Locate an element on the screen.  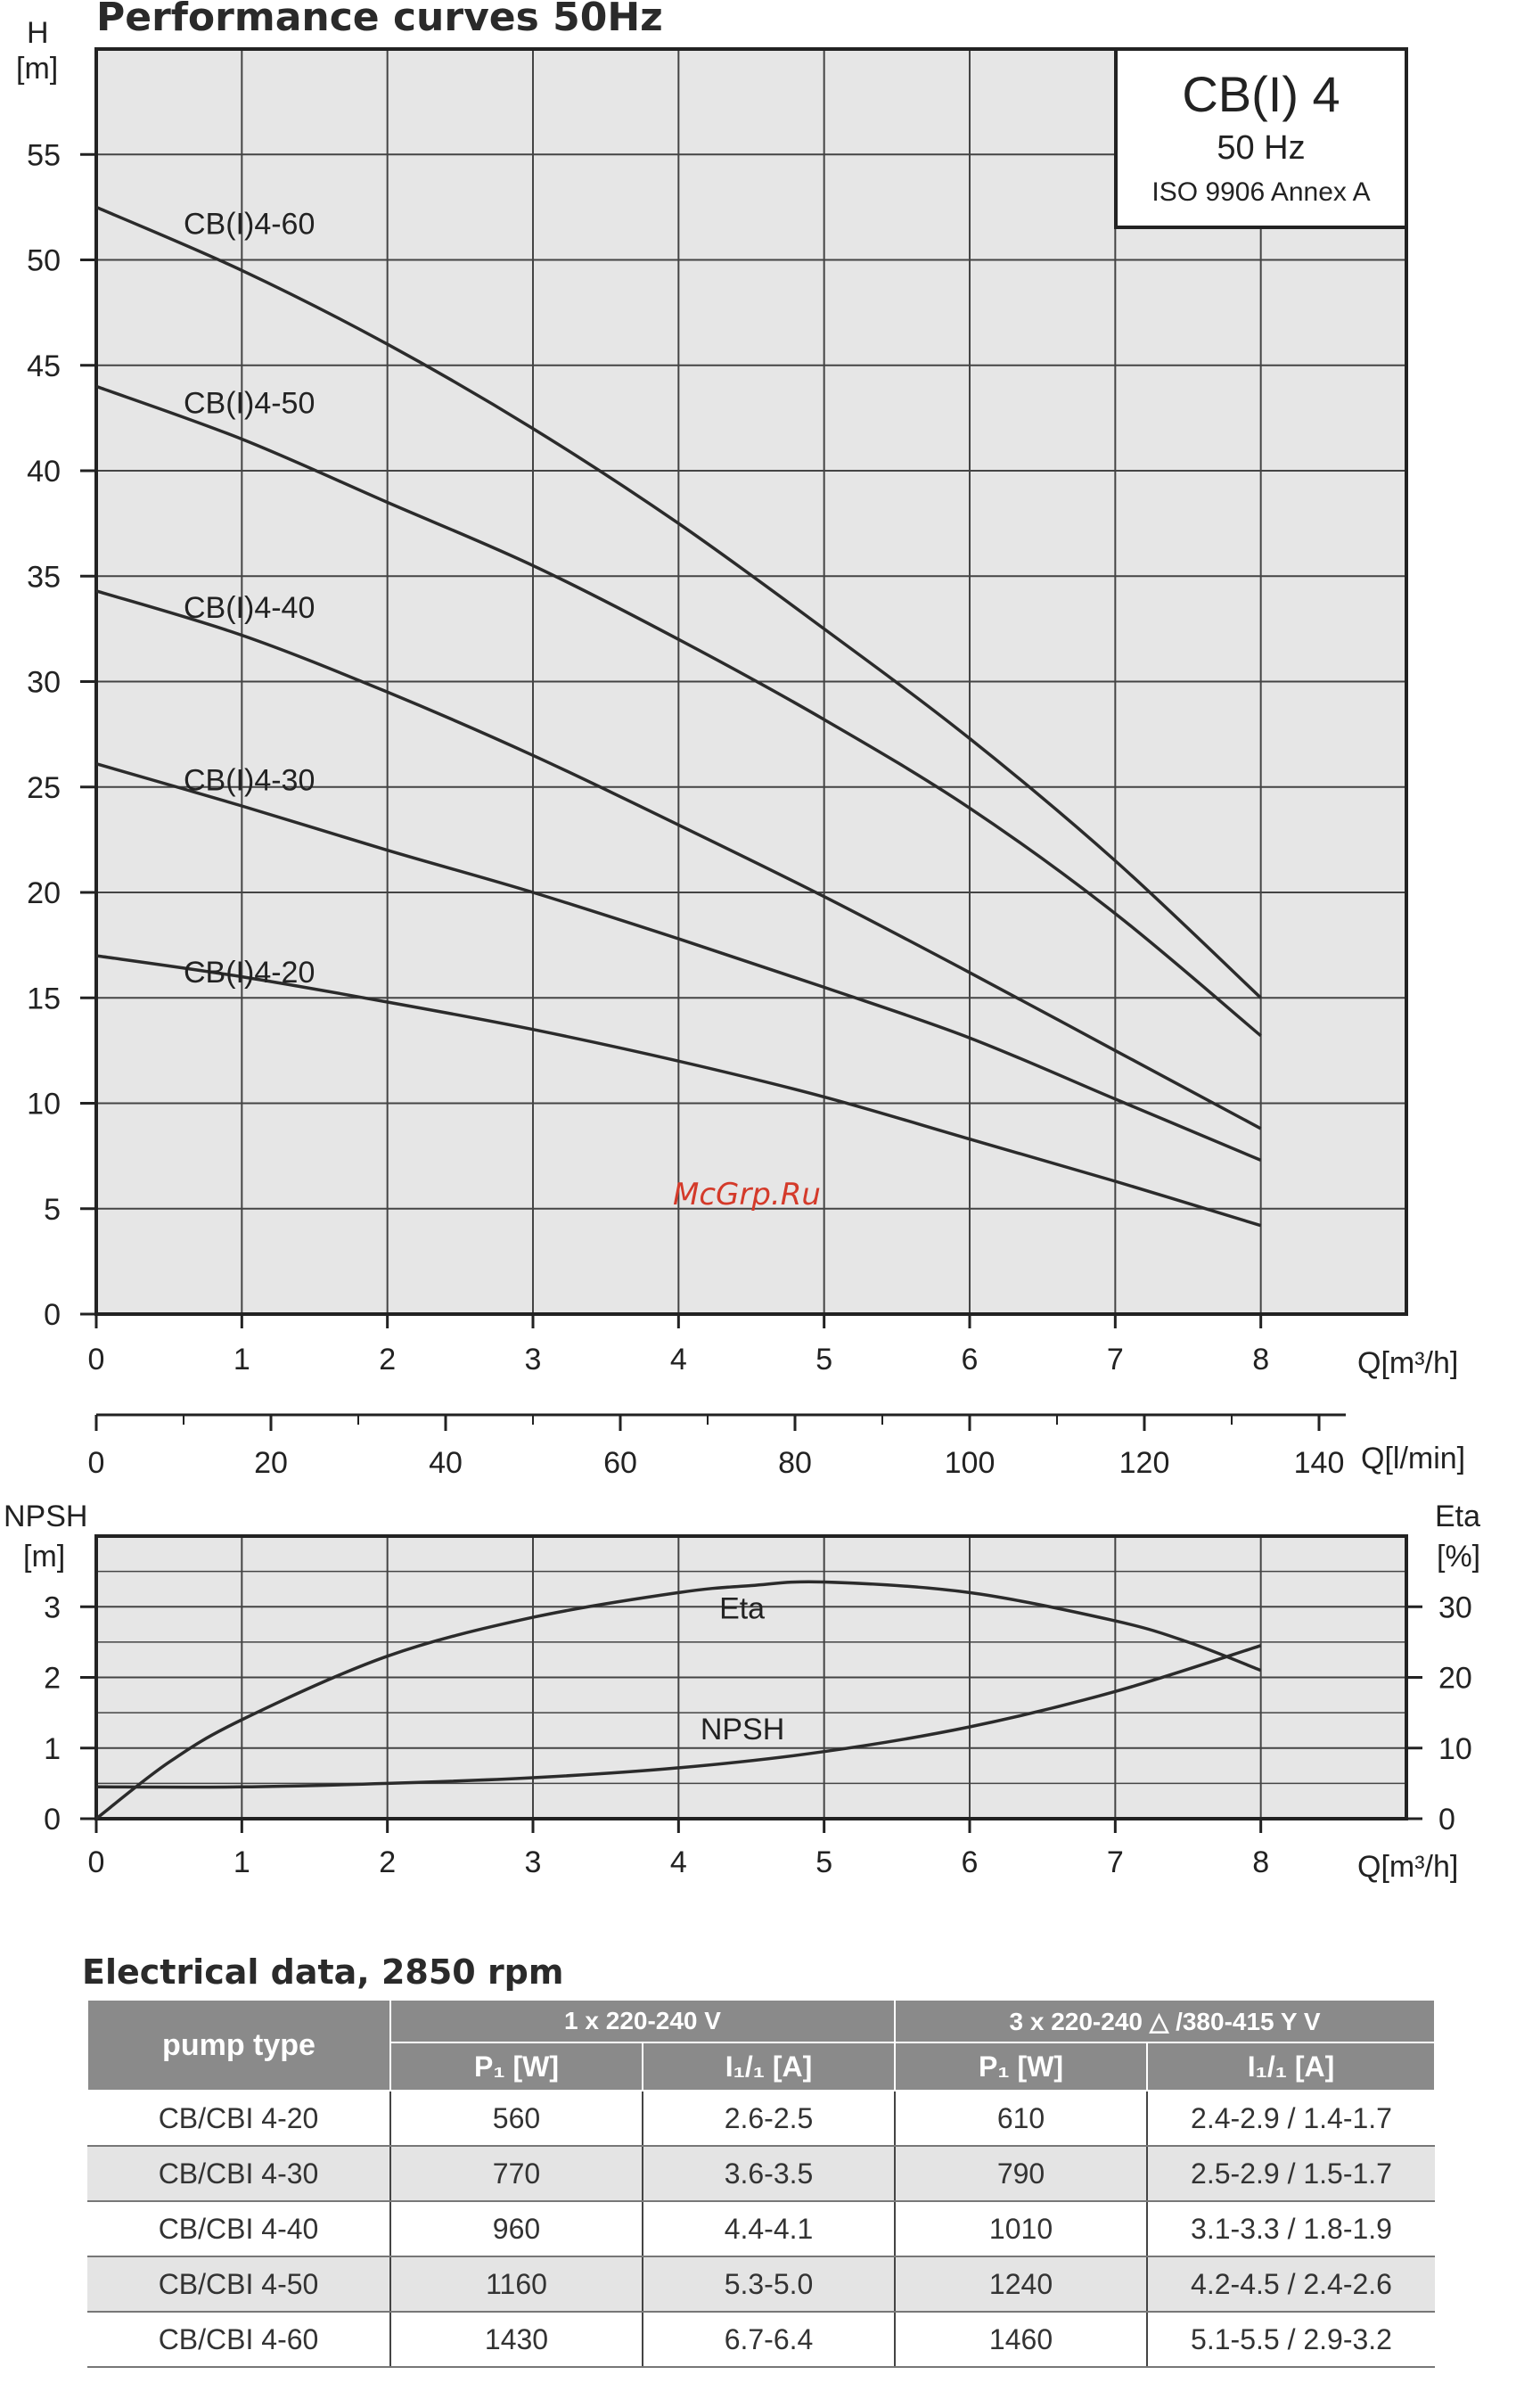
main-x-ticks: 0 1 2 3 4 5 6 7 8 is located at coordinates (678, 1346).